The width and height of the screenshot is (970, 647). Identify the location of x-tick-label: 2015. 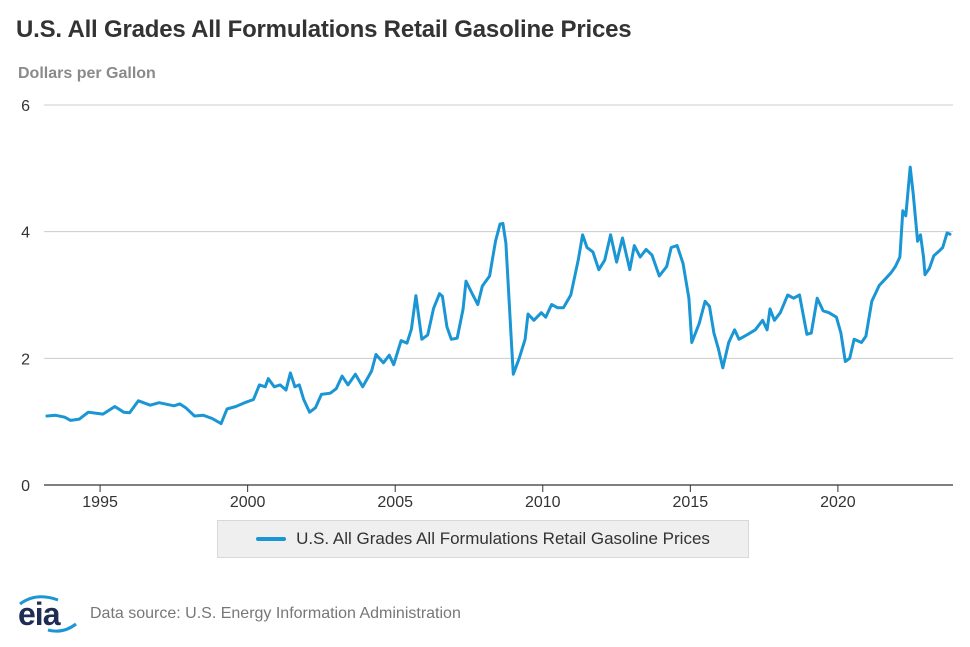
(691, 502).